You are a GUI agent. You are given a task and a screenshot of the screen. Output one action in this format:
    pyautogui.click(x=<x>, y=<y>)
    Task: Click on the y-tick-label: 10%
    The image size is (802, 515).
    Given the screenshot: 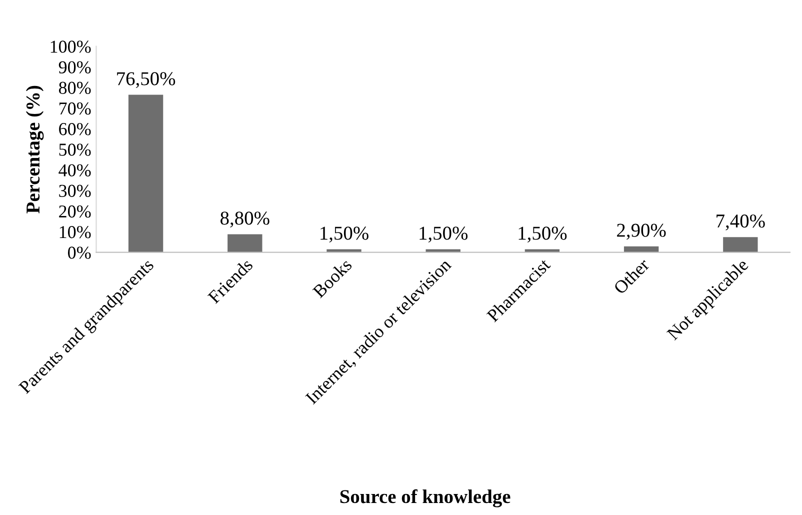 What is the action you would take?
    pyautogui.click(x=75, y=232)
    